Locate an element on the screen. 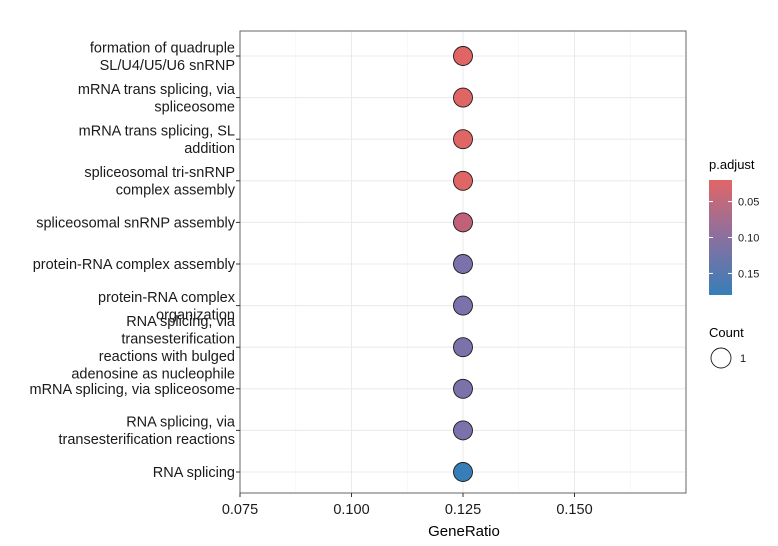 This screenshot has height=546, width=778. x-axis-title: GeneRatio is located at coordinates (464, 531).